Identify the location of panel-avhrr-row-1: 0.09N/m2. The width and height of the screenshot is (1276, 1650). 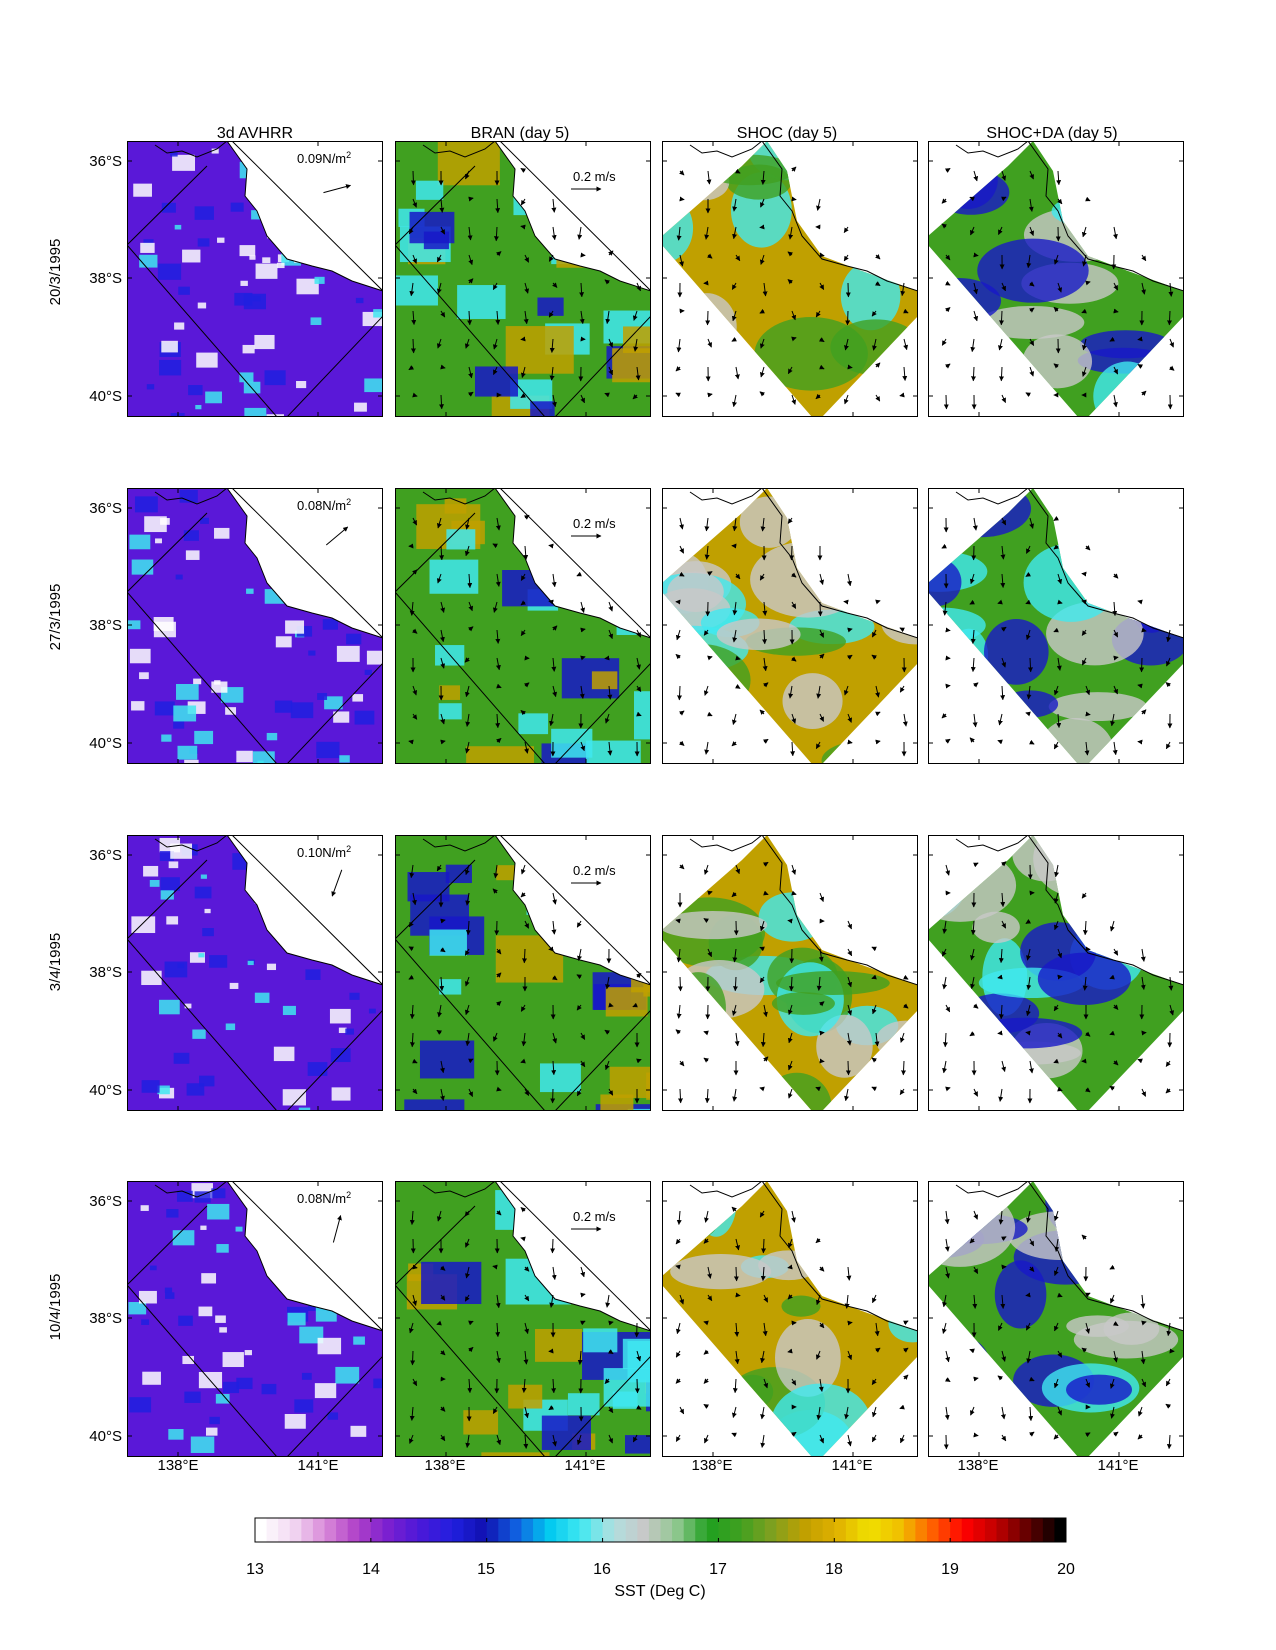
(255, 279).